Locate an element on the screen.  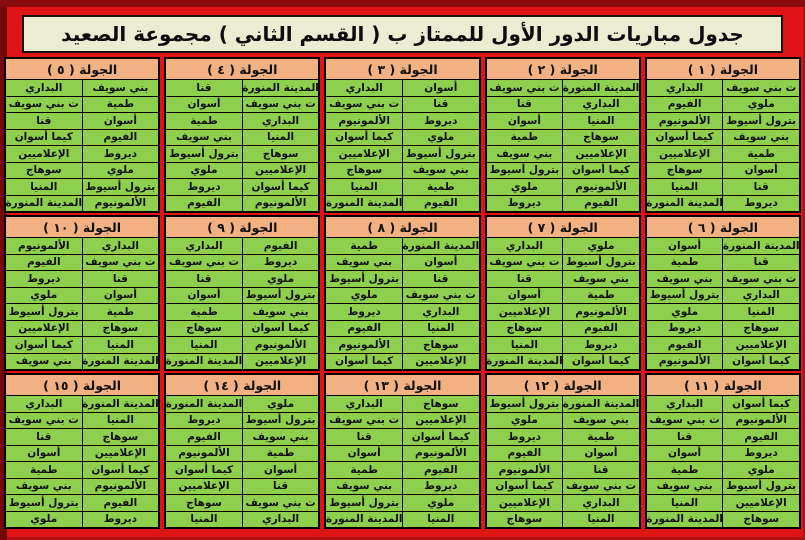
match-row: قنا ديروط is located at coordinates (82, 279).